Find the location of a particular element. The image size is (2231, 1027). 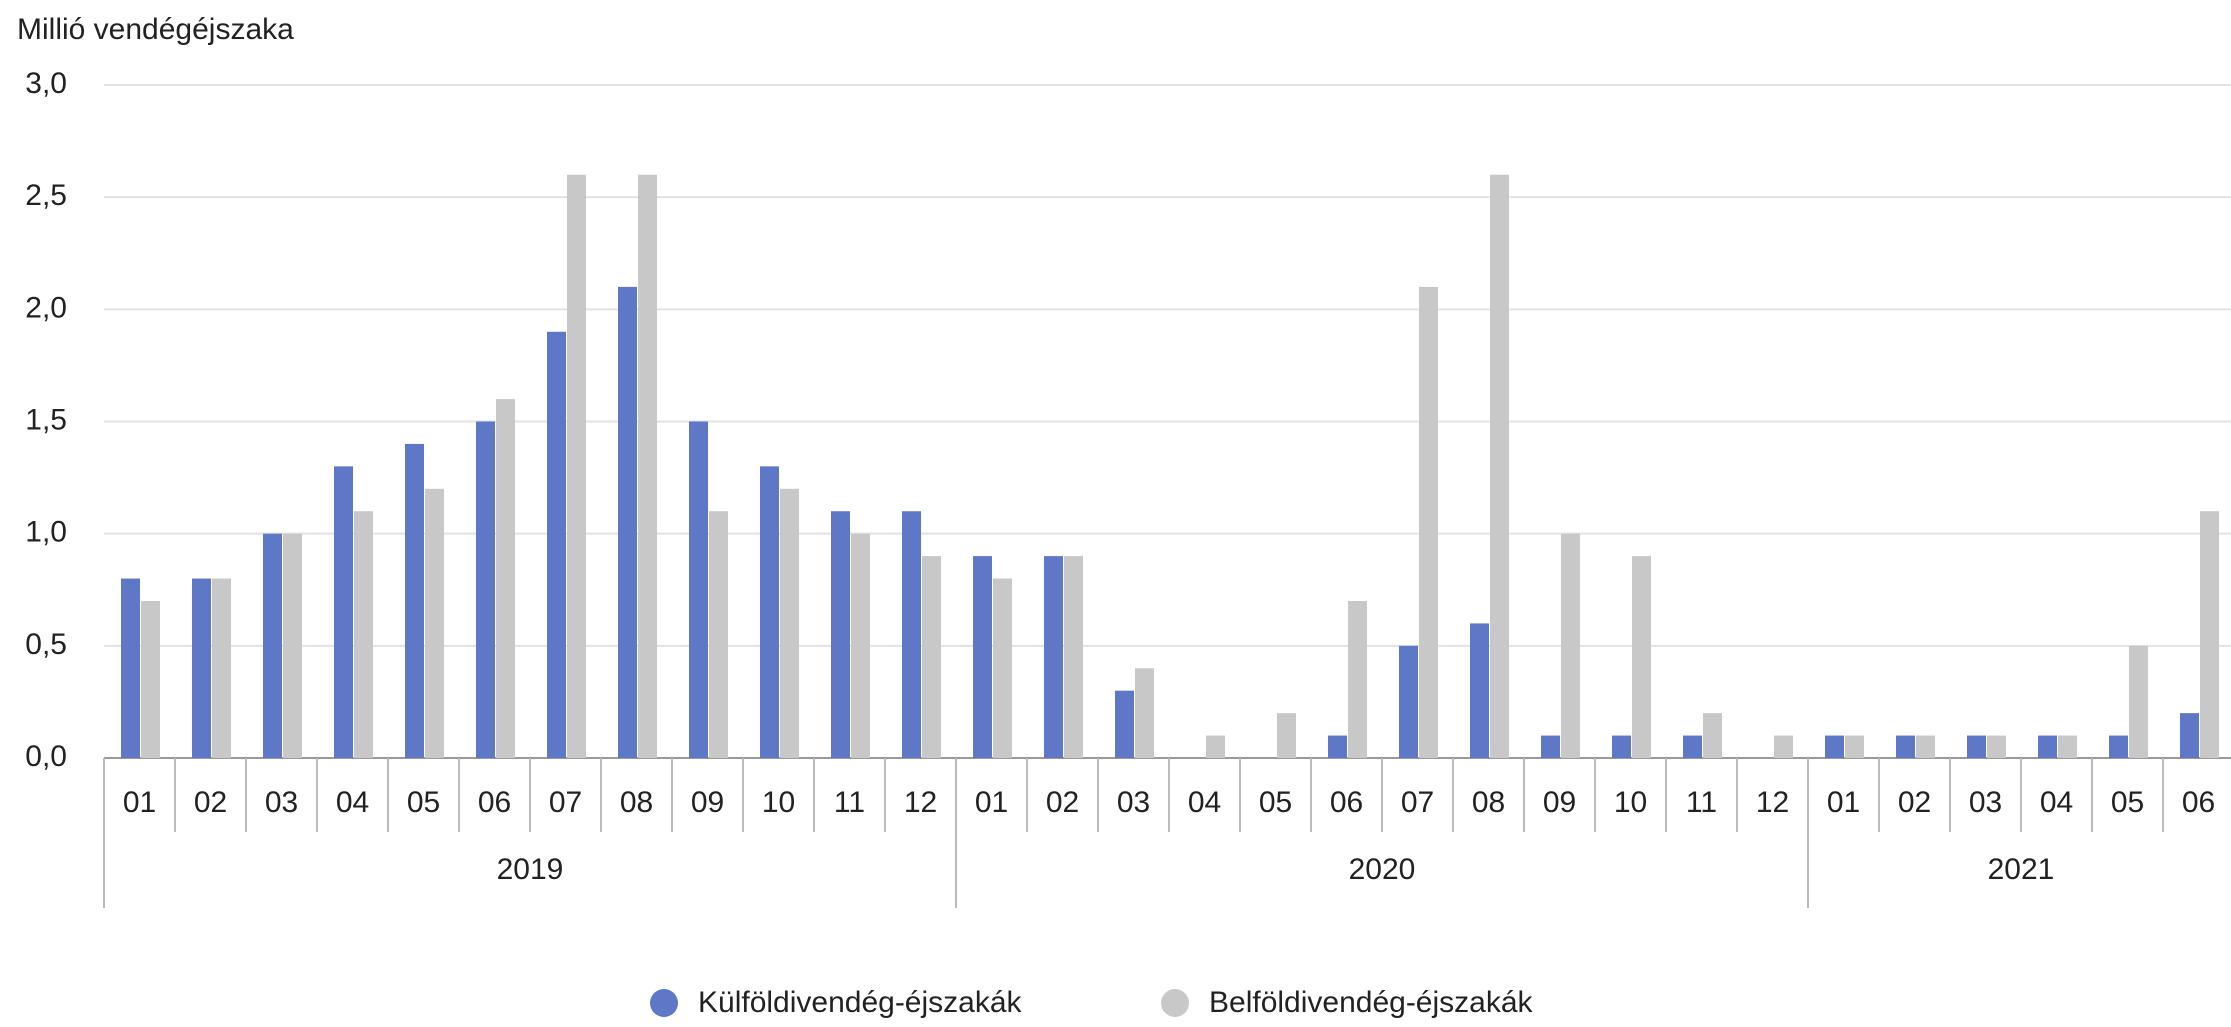

group-label: 2021 is located at coordinates (2021, 869).